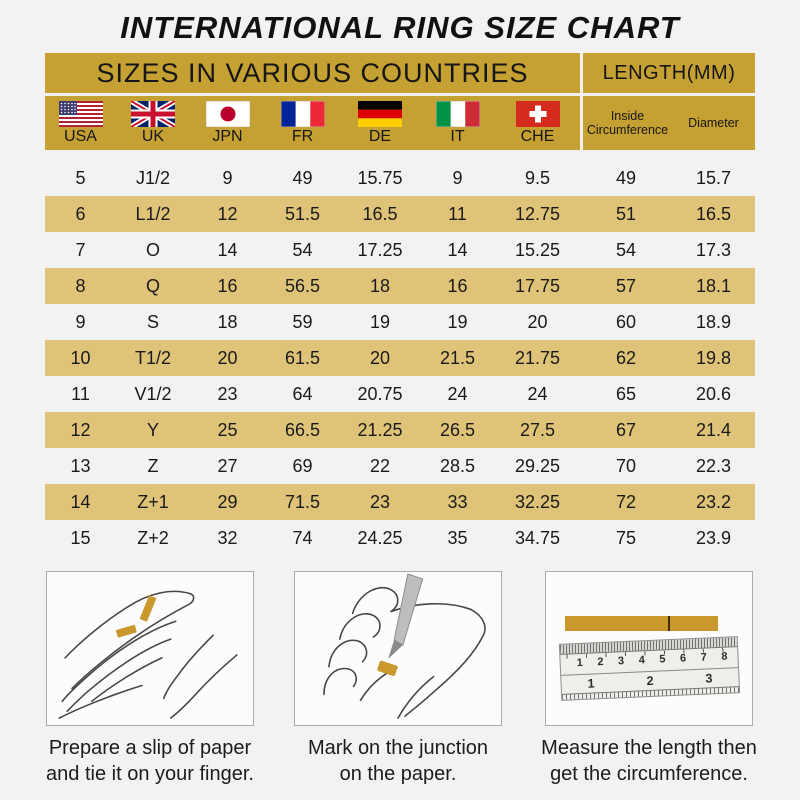  I want to click on caption-line: Prepare a slip of paper, so click(150, 748).